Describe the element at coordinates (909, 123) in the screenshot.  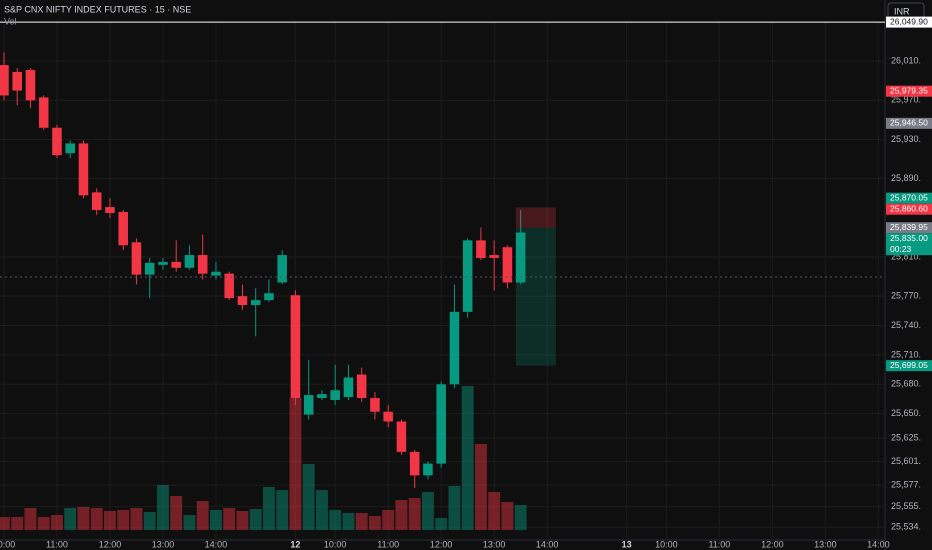
I see `price-badge-label: 25,946.50` at that location.